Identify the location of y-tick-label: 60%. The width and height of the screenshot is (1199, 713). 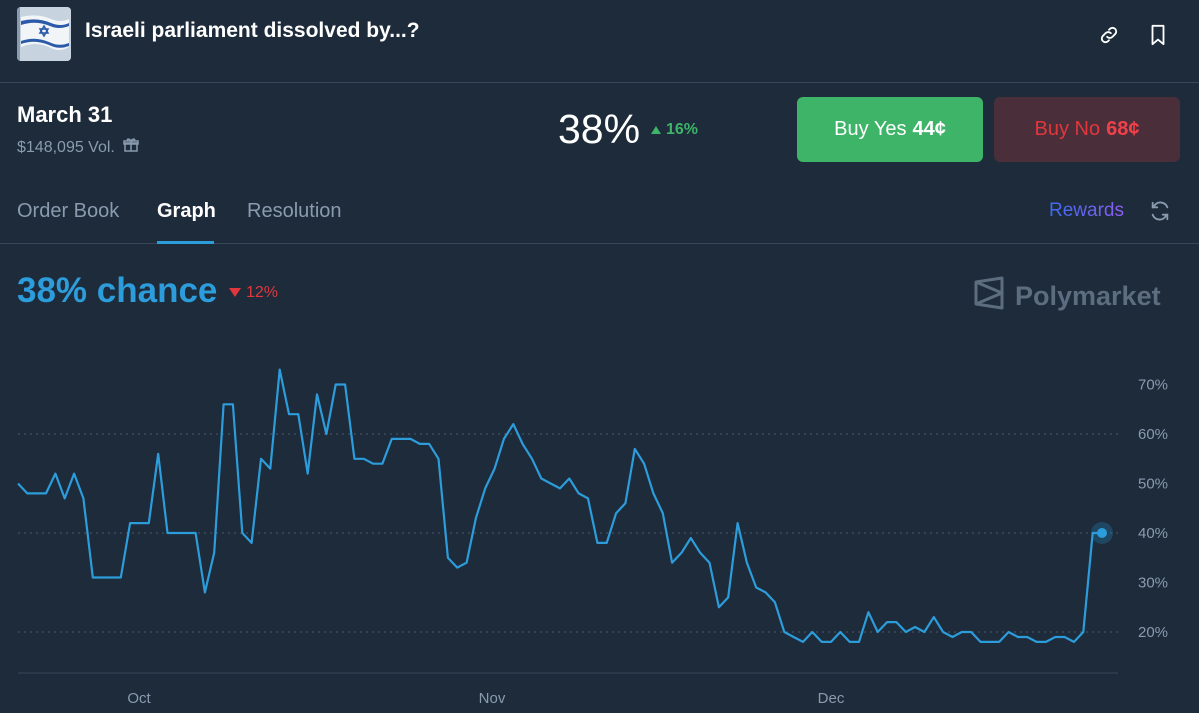
(1153, 434).